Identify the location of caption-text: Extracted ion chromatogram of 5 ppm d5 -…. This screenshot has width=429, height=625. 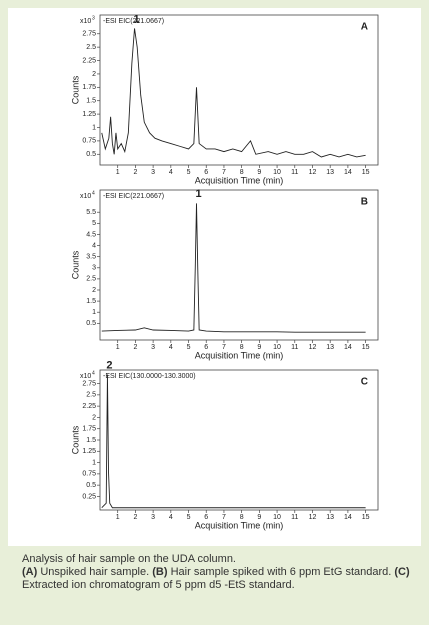
(158, 585).